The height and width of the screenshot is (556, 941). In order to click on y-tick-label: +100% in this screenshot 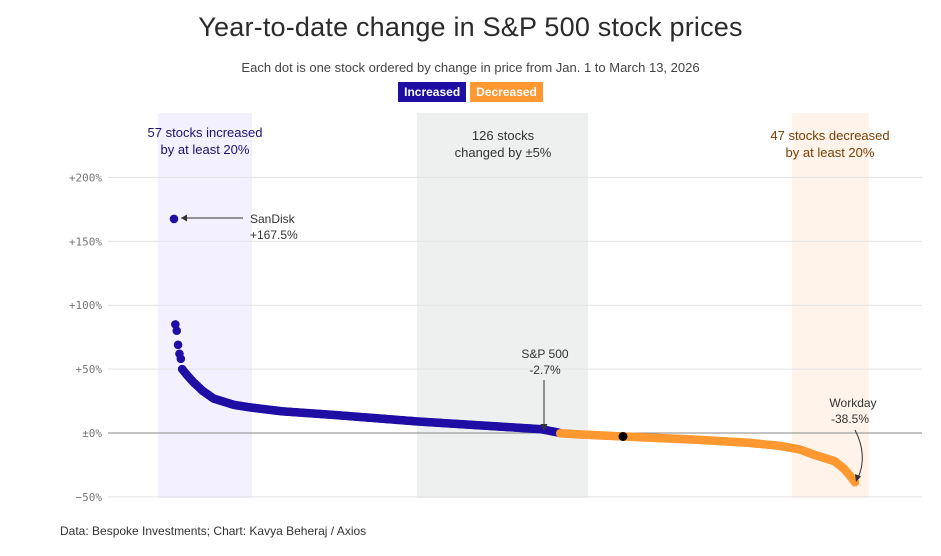, I will do `click(85, 305)`.